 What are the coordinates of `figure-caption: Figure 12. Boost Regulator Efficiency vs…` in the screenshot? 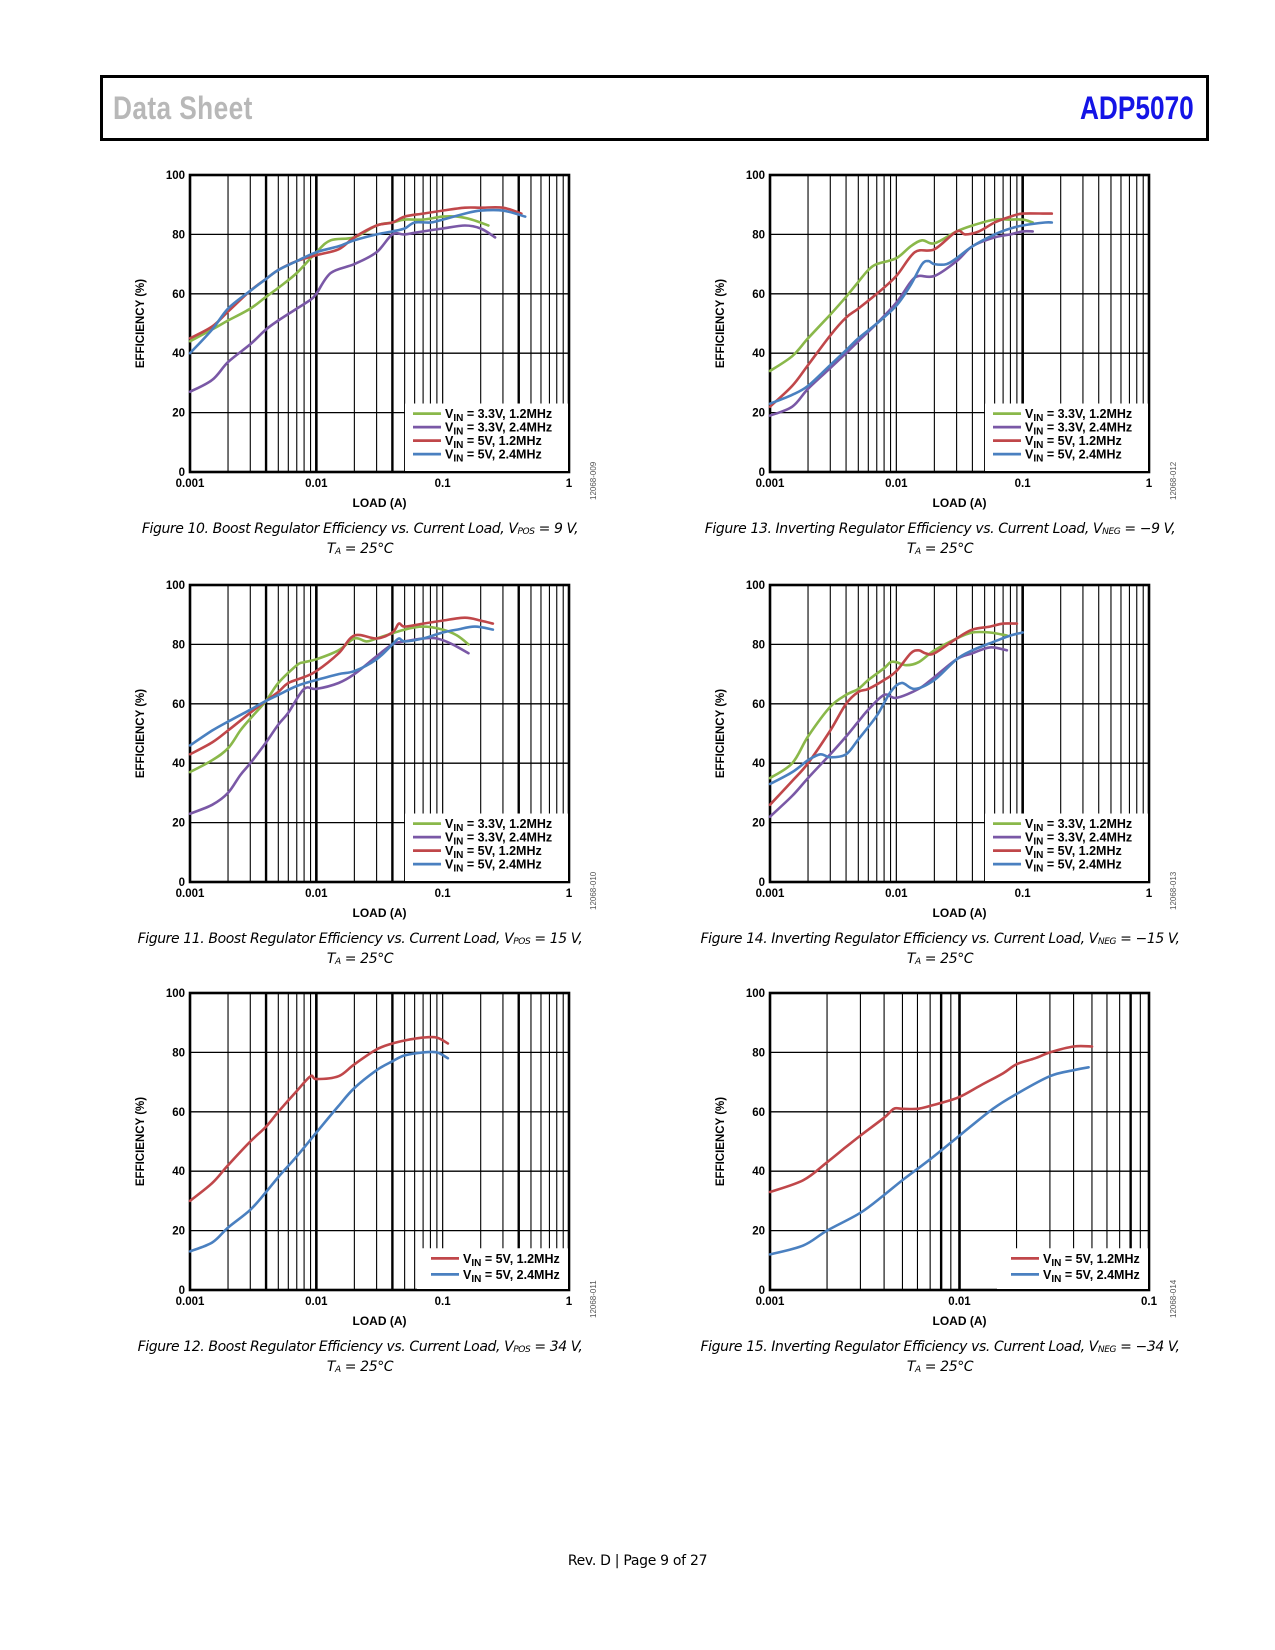 It's located at (360, 1357).